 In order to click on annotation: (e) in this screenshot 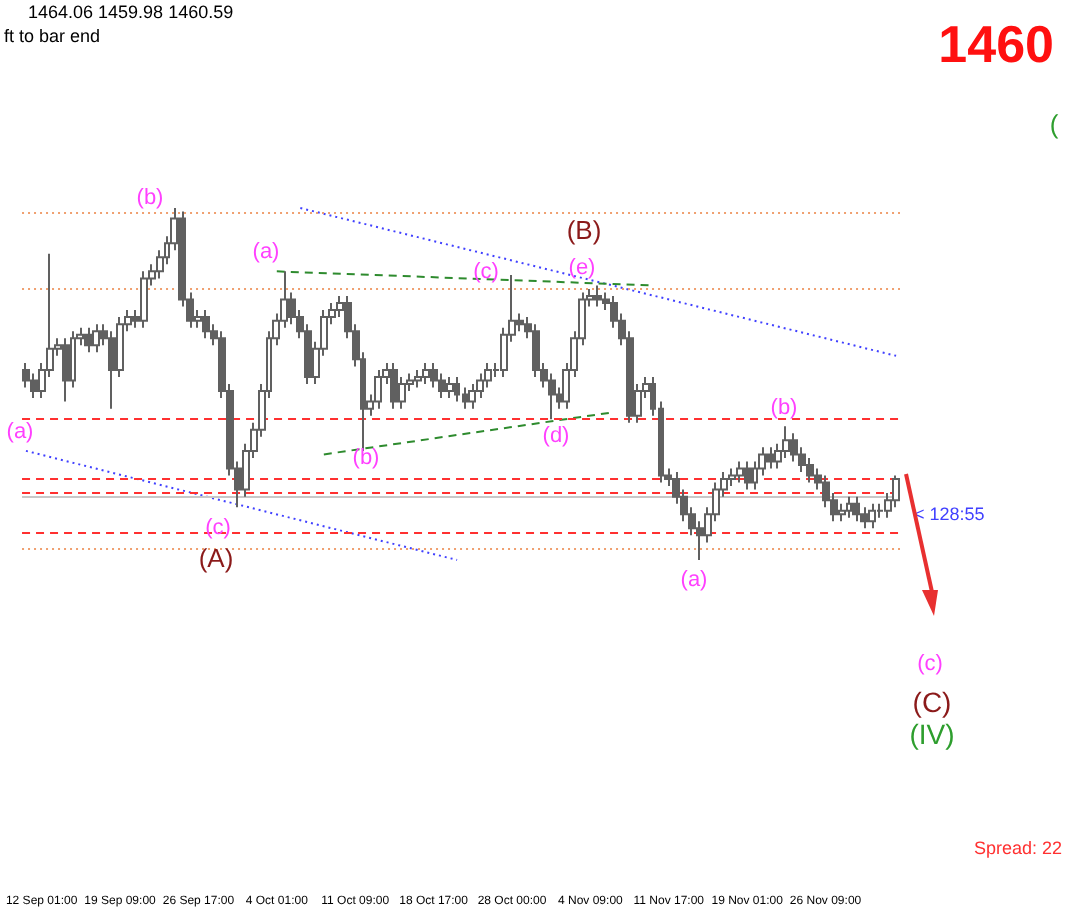, I will do `click(582, 268)`.